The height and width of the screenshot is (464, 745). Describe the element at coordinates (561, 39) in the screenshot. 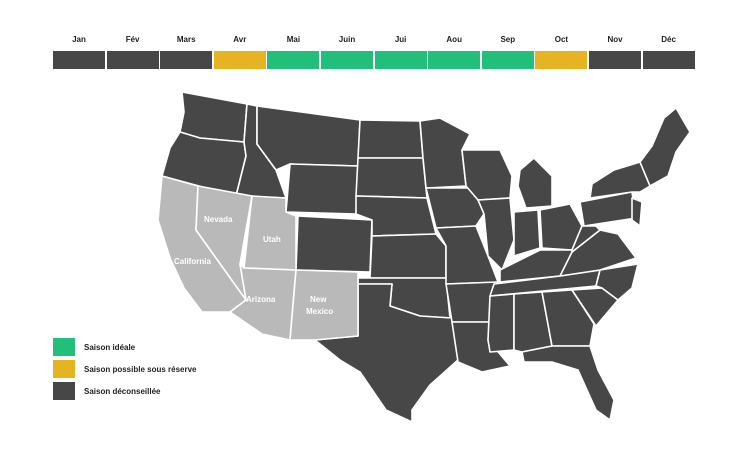

I see `month-label: Oct` at that location.